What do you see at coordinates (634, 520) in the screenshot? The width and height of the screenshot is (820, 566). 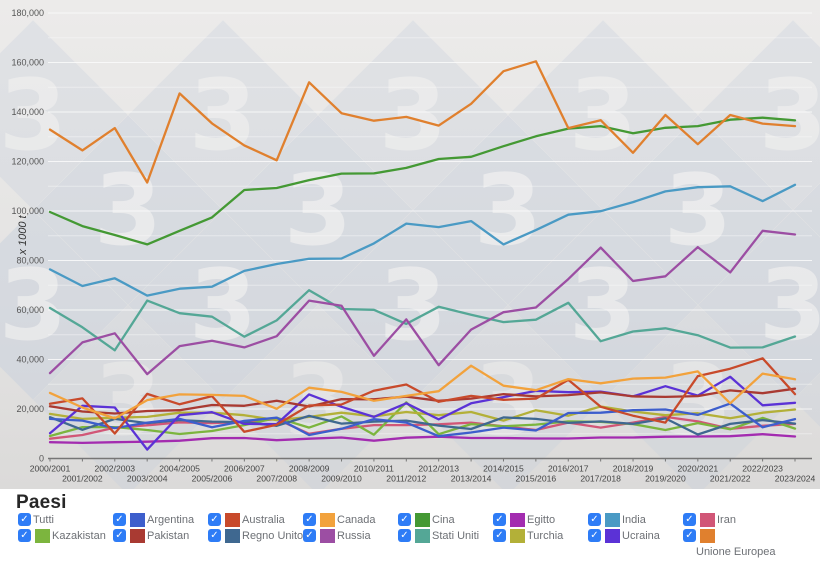 I see `legend-label-india: India` at bounding box center [634, 520].